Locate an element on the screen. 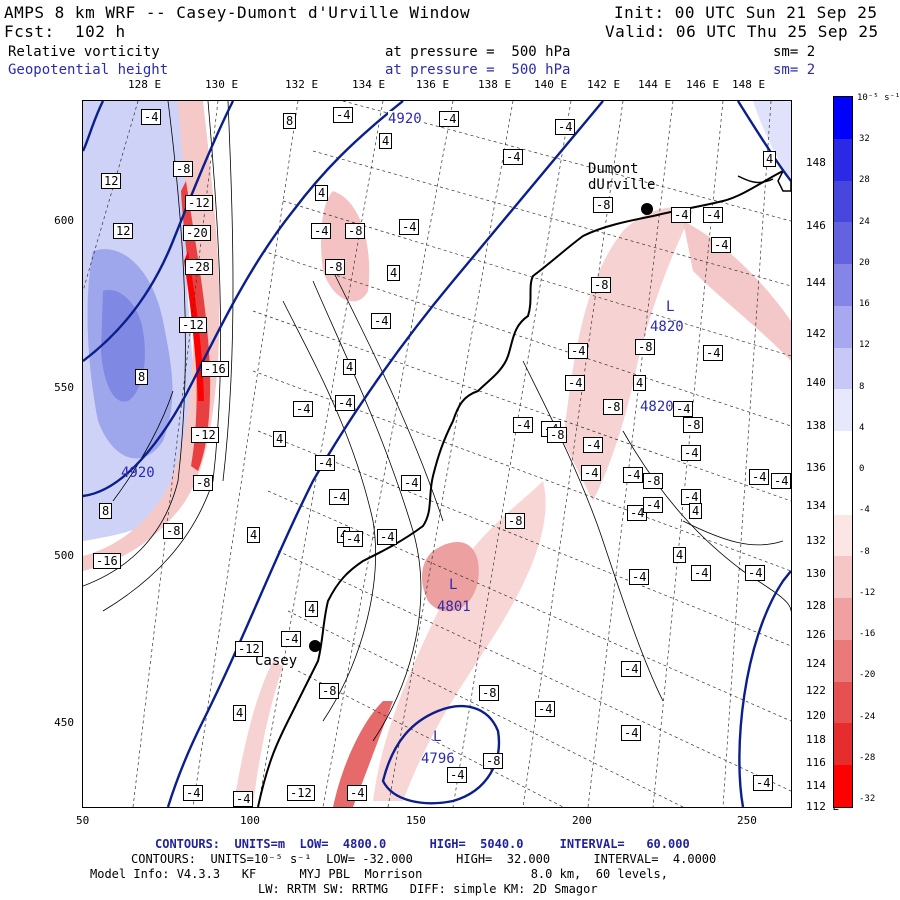 This screenshot has height=900, width=900. lon-top-label: 132 E is located at coordinates (302, 84).